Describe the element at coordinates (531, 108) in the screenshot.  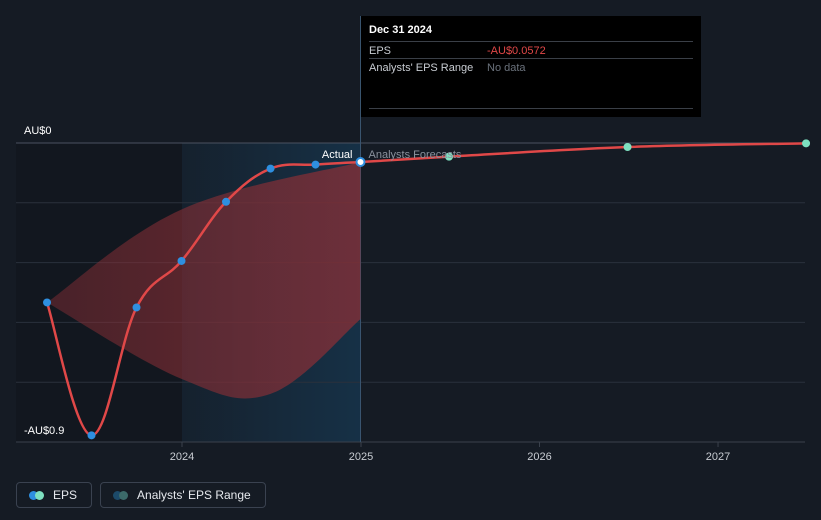
I see `tooltip-divider` at that location.